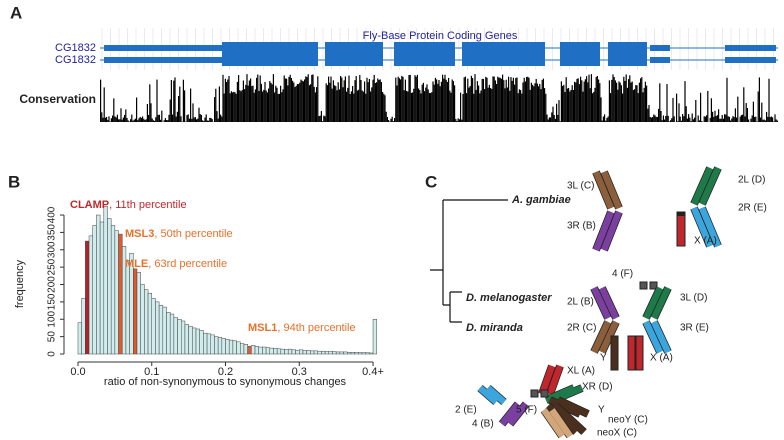 This screenshot has height=440, width=784. What do you see at coordinates (628, 420) in the screenshot?
I see `chromosome-label: neoY (C)` at bounding box center [628, 420].